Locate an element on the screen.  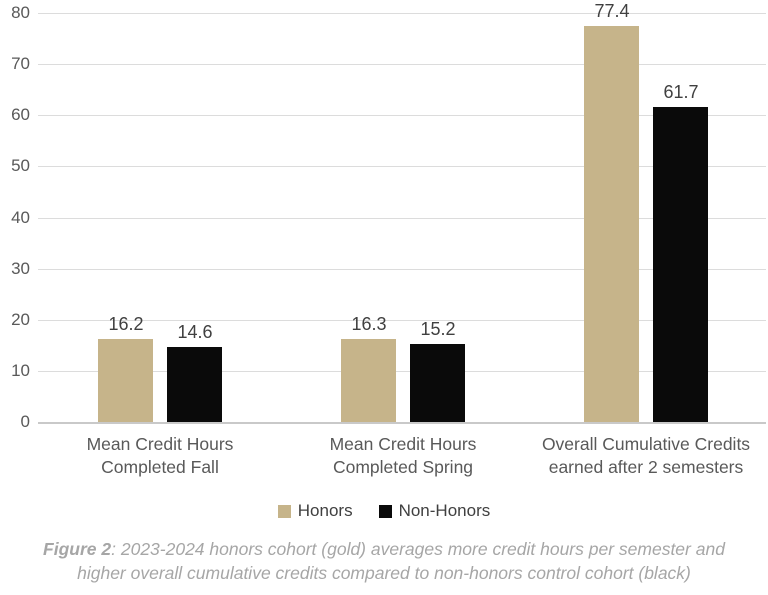
value-label-non-honors-group2: 15.2 is located at coordinates (438, 329).